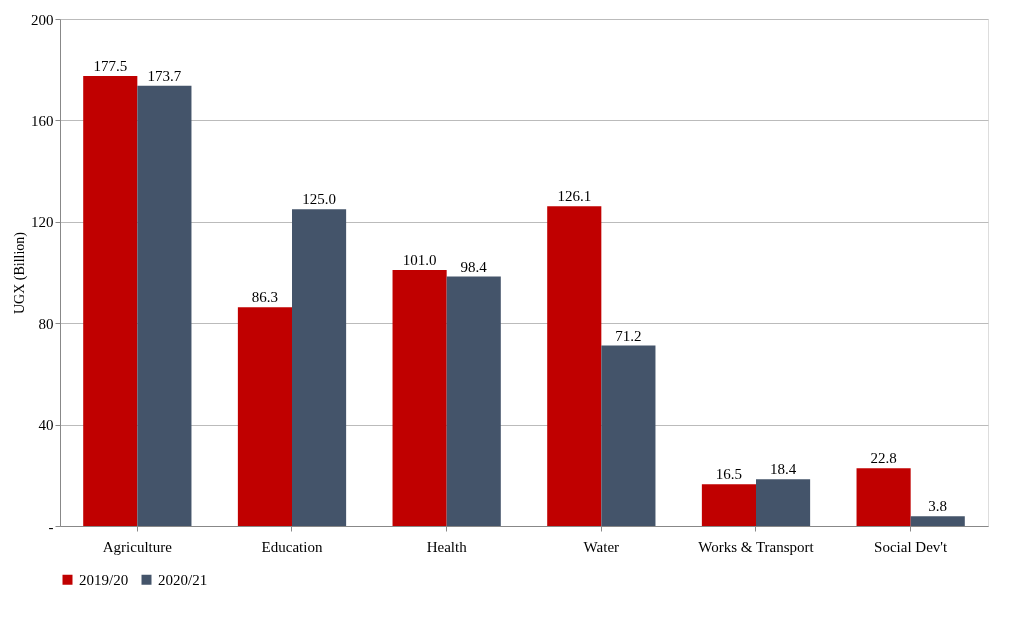 Image resolution: width=1029 pixels, height=620 pixels. Describe the element at coordinates (419, 259) in the screenshot. I see `data-label: 101.0` at that location.